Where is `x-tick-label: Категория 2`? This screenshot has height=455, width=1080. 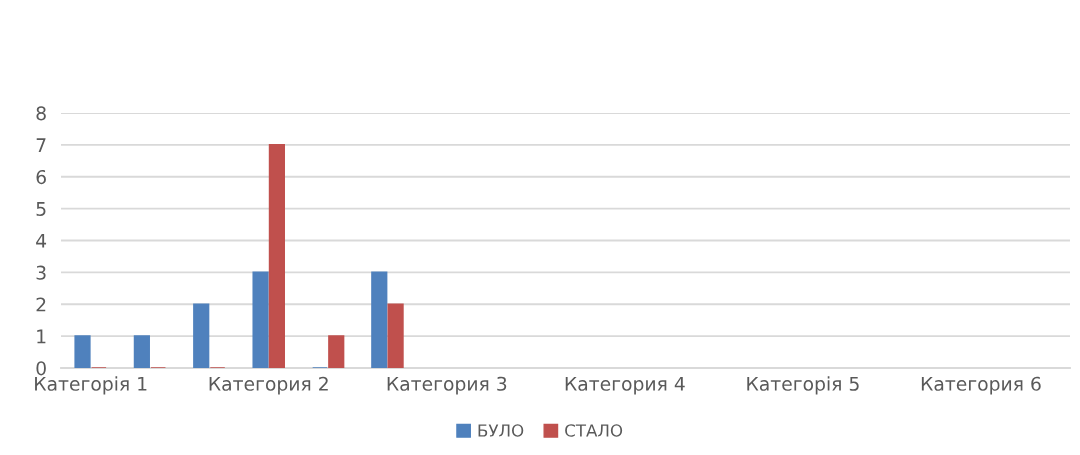
x-tick-label: Категория 2 is located at coordinates (268, 385).